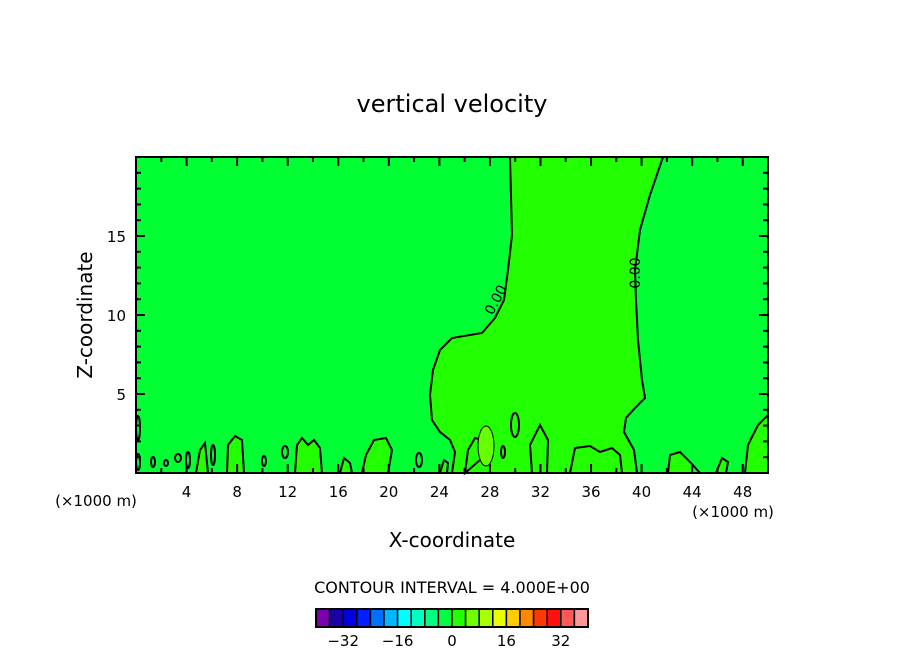  I want to click on y-tick-label: 5, so click(121, 395).